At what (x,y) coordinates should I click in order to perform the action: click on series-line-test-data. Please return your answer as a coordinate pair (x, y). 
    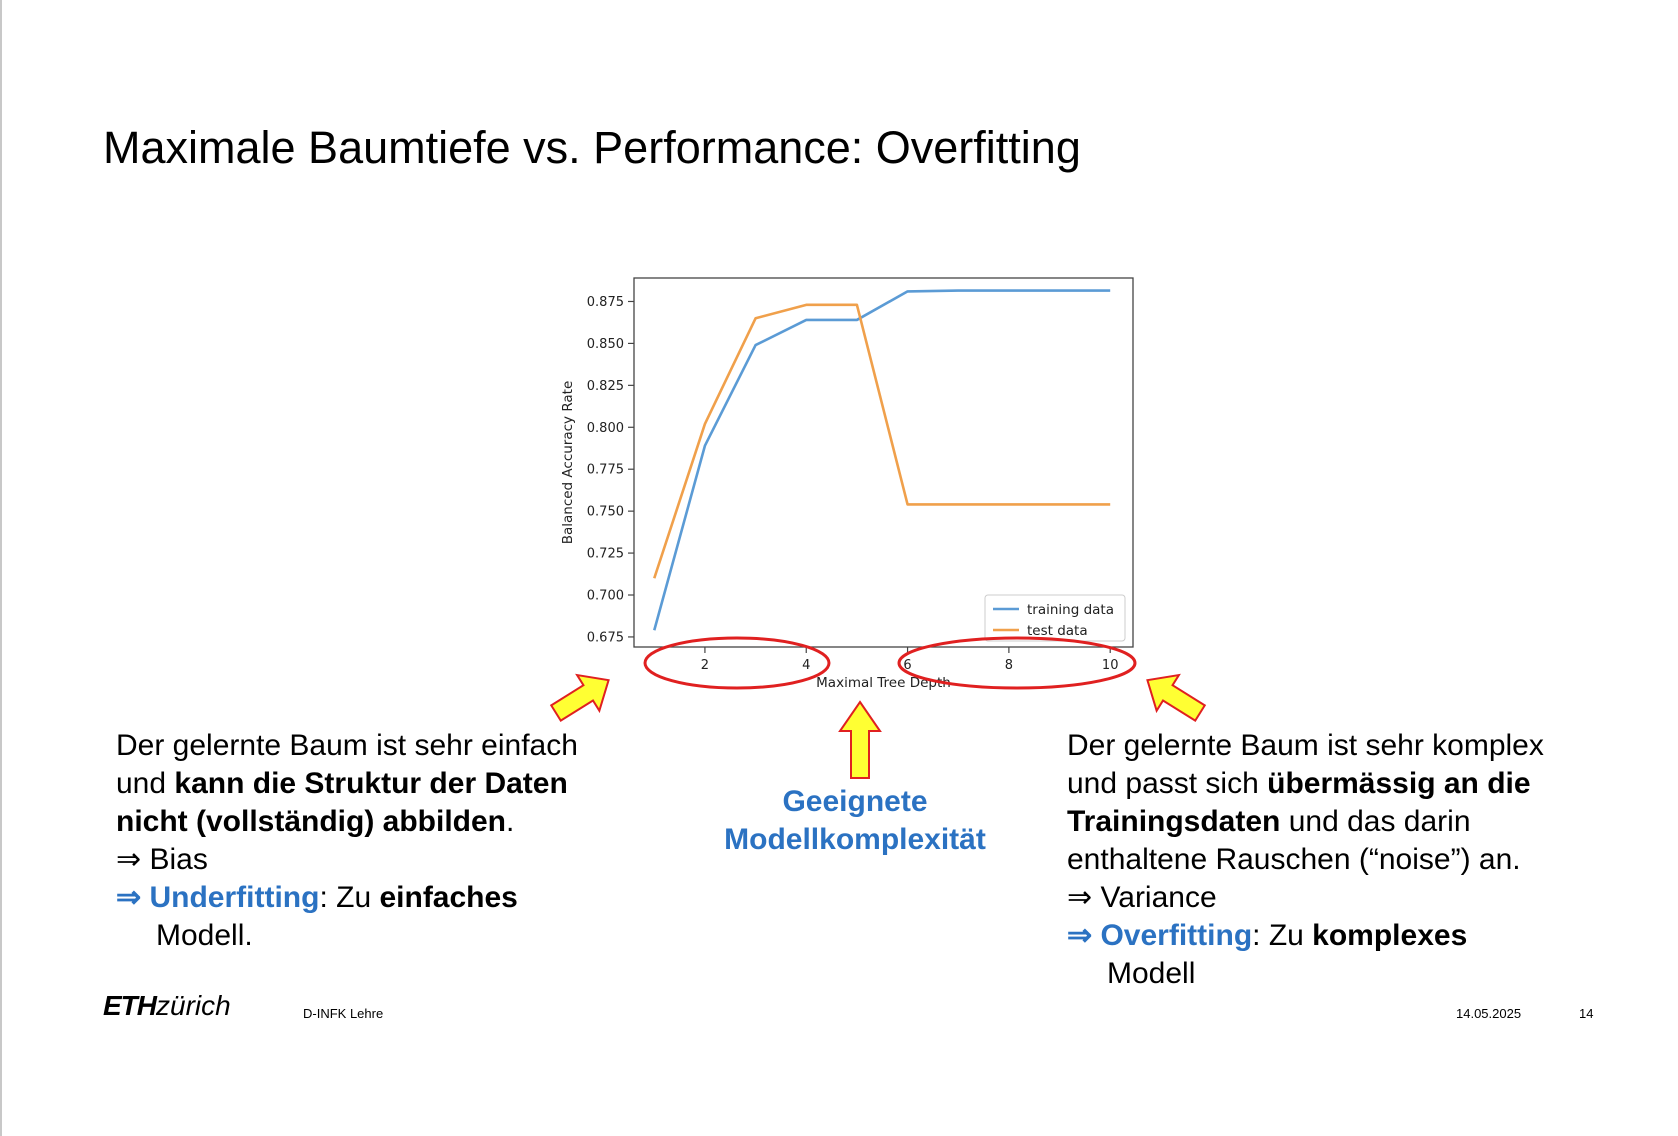
    Looking at the image, I should click on (882, 441).